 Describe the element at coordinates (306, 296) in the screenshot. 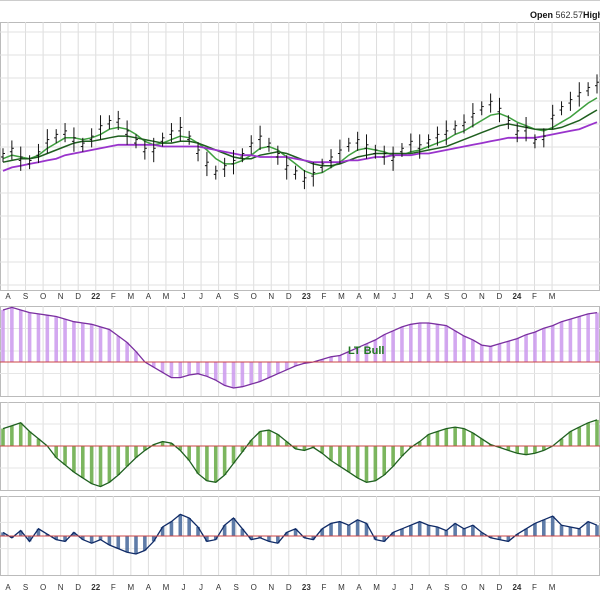

I see `x-tick-label: 23` at that location.